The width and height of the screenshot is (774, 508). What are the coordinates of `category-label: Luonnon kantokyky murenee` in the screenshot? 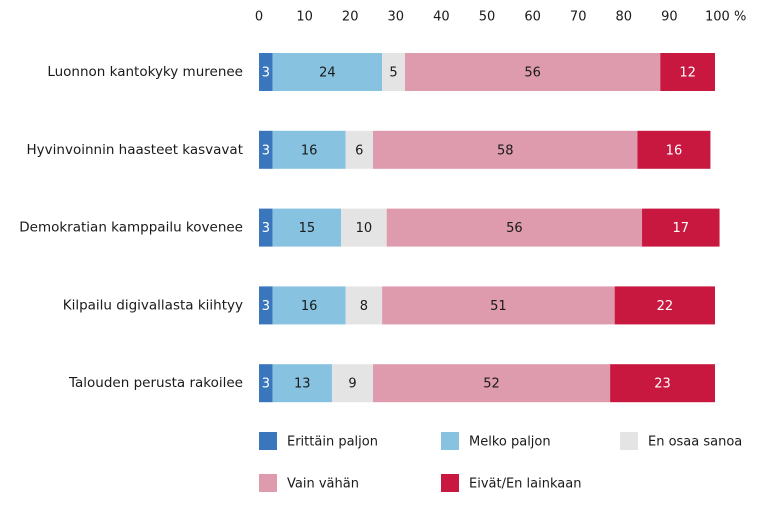 It's located at (145, 72).